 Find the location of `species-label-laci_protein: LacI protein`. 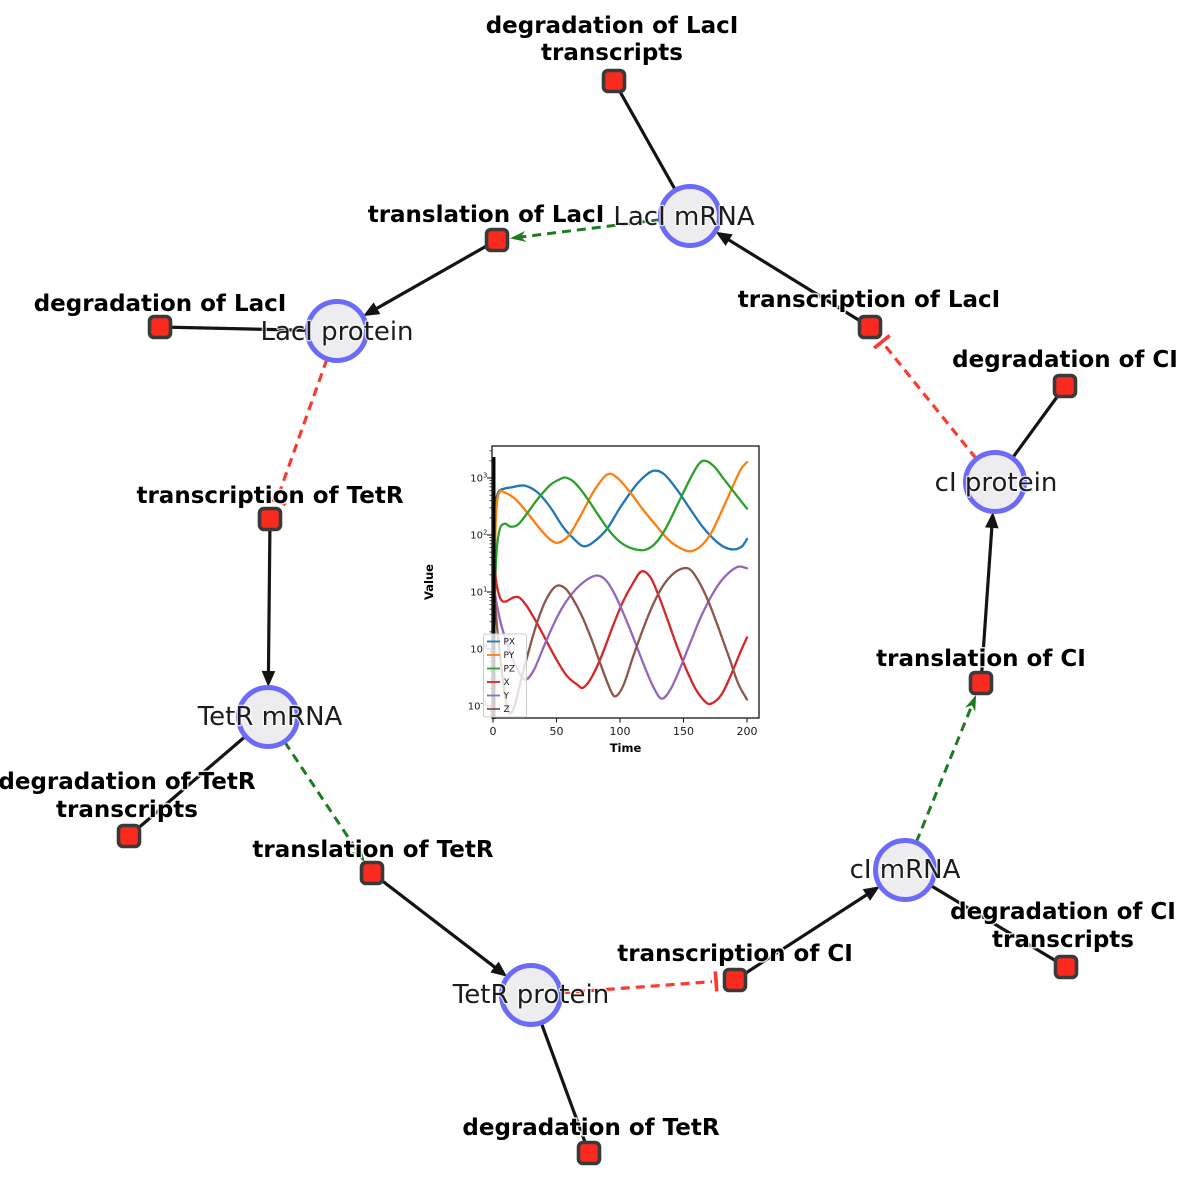

species-label-laci_protein: LacI protein is located at coordinates (336, 332).